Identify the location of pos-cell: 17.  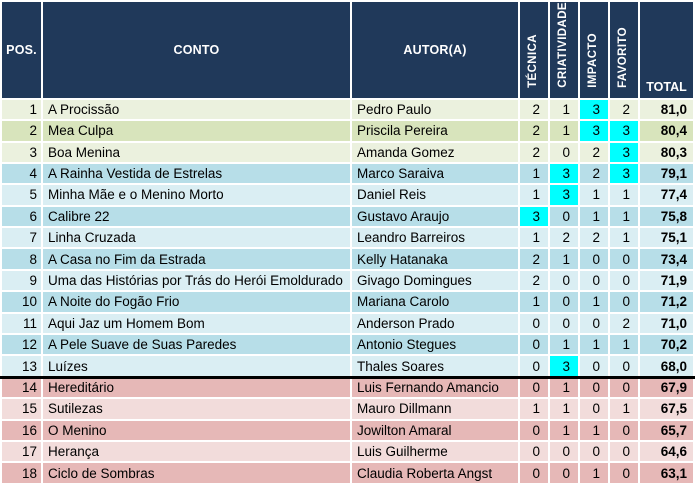
(21, 451).